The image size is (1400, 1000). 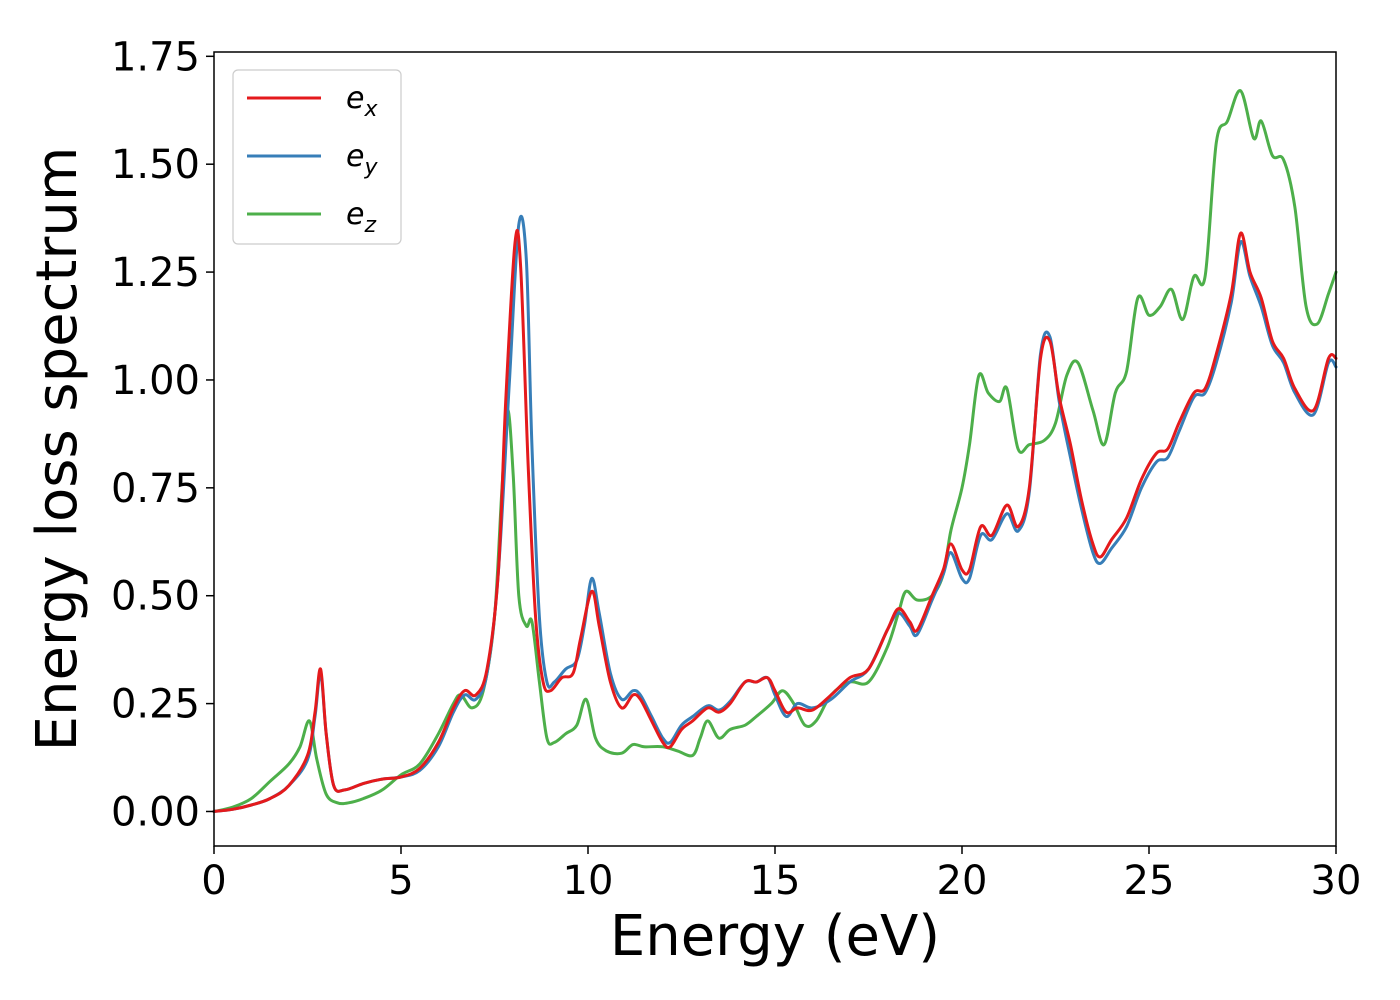 I want to click on y-tick-label: 0.25, so click(x=155, y=705).